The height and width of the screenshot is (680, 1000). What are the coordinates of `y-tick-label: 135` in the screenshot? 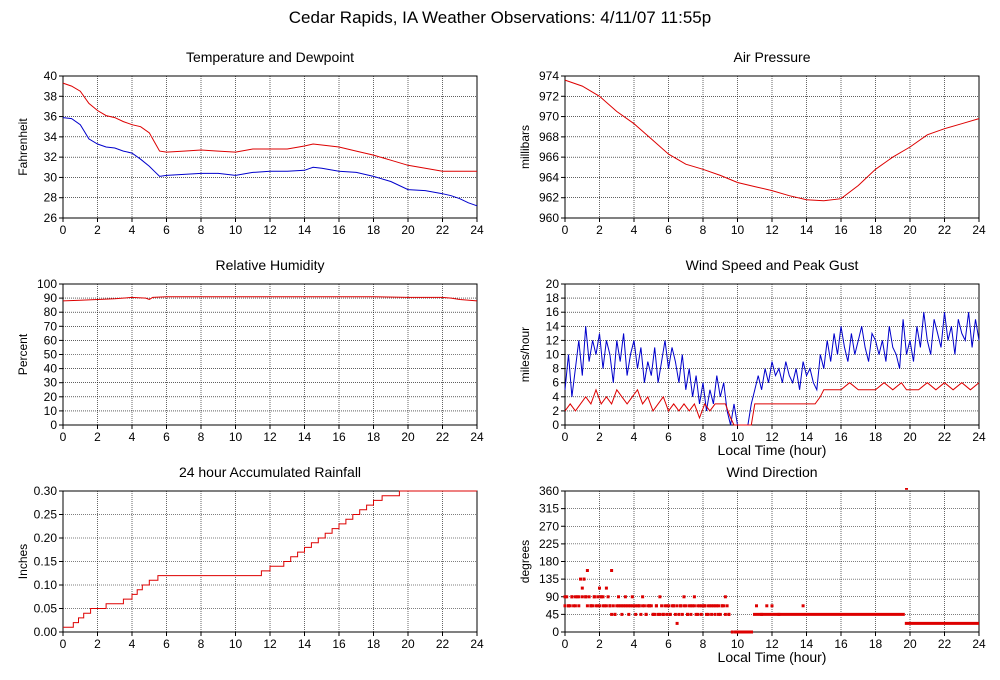 It's located at (549, 579).